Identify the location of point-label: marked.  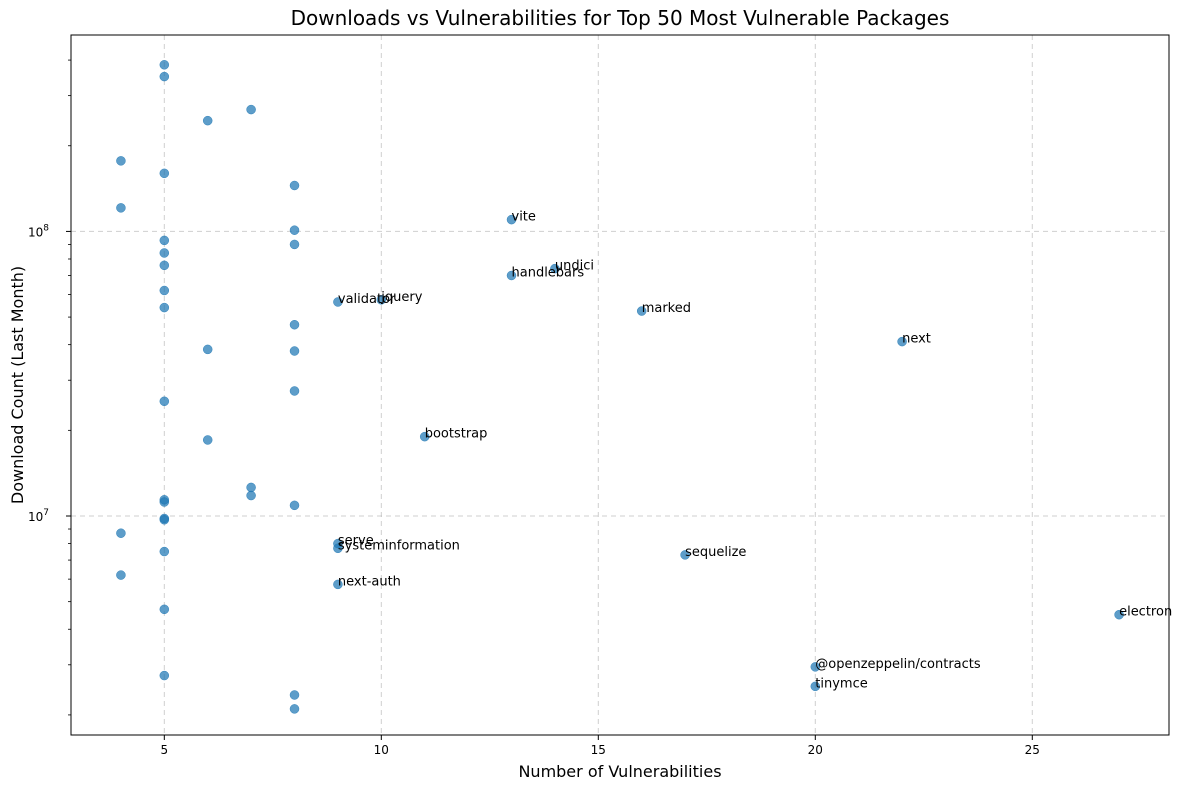
(666, 308).